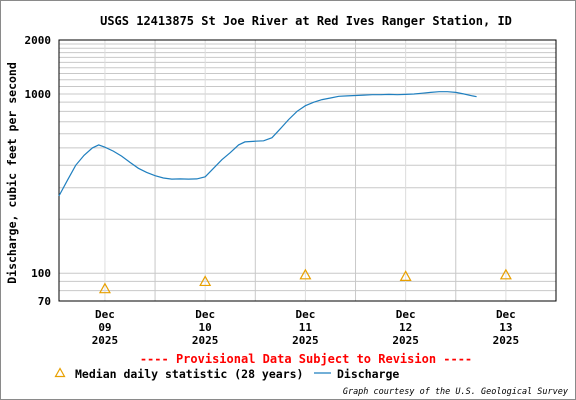  I want to click on x-tick-day: 12, so click(405, 327).